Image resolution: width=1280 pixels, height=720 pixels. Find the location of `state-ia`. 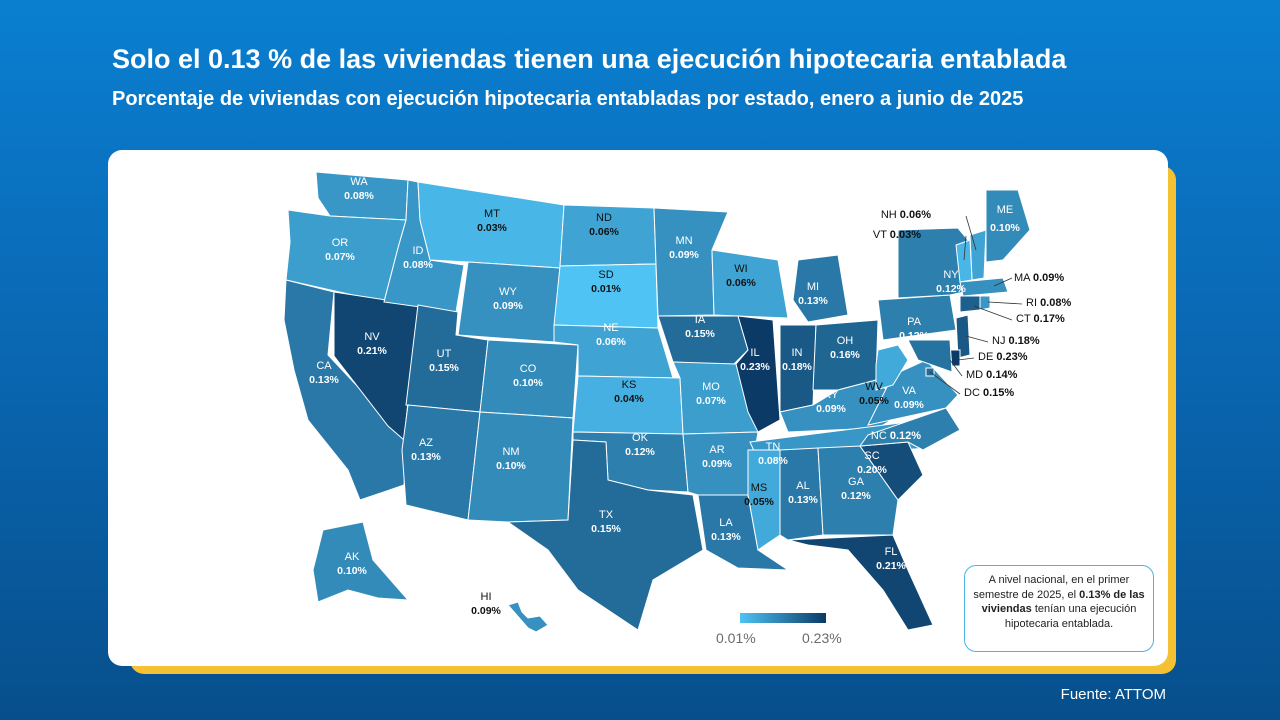

state-ia is located at coordinates (703, 340).